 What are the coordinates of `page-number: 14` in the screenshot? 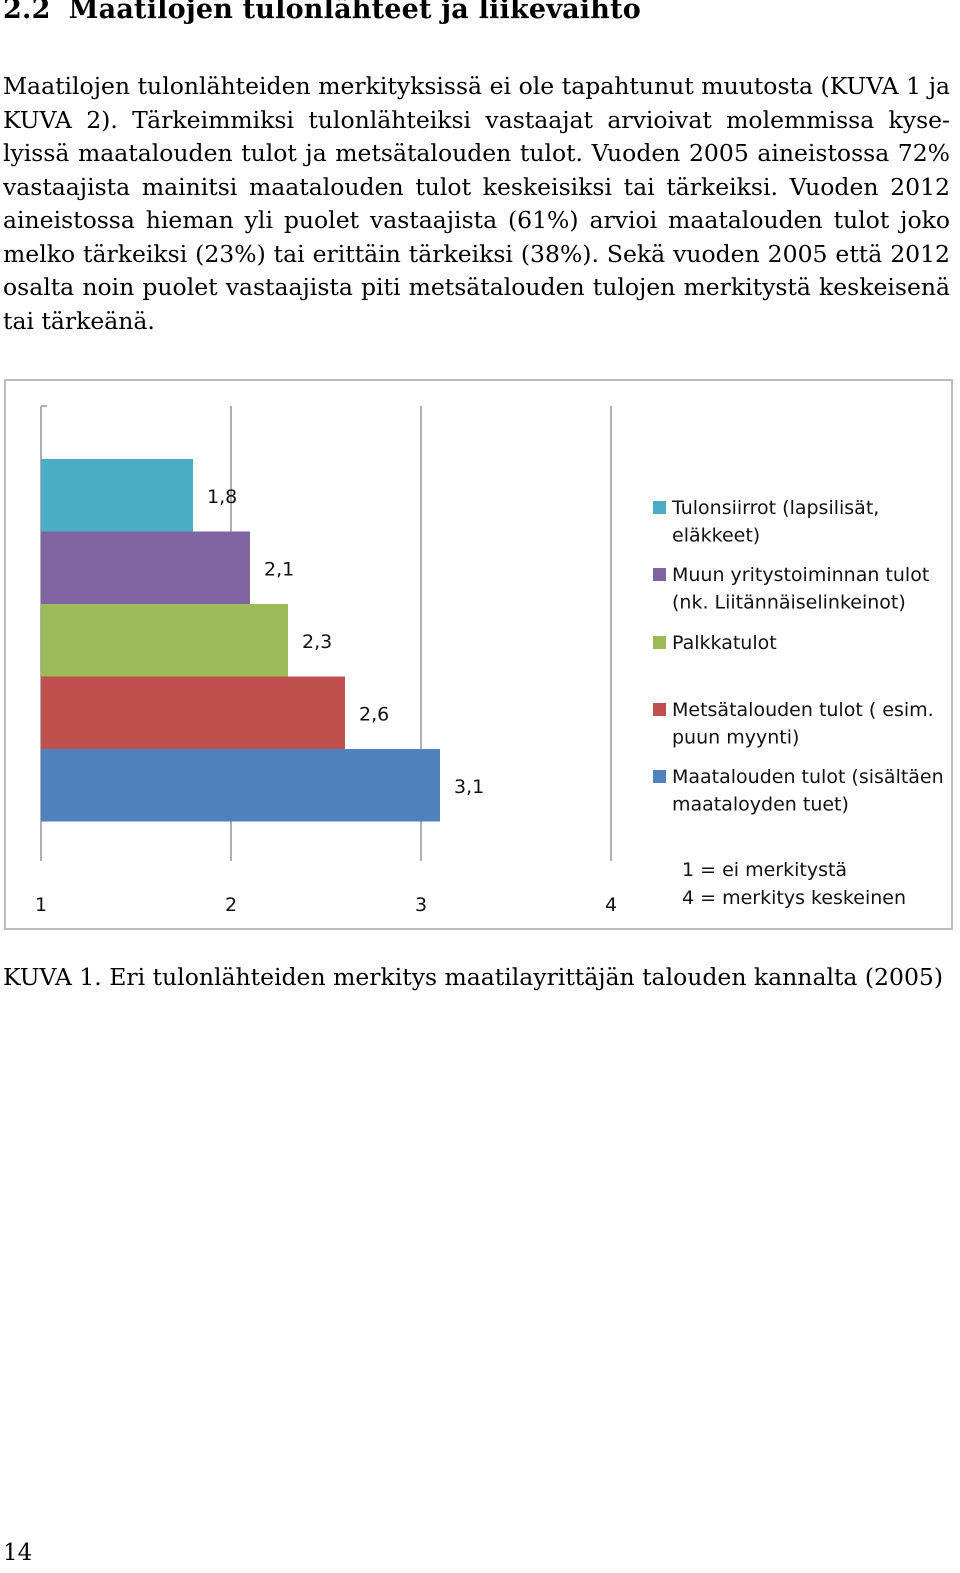 It's located at (18, 1553).